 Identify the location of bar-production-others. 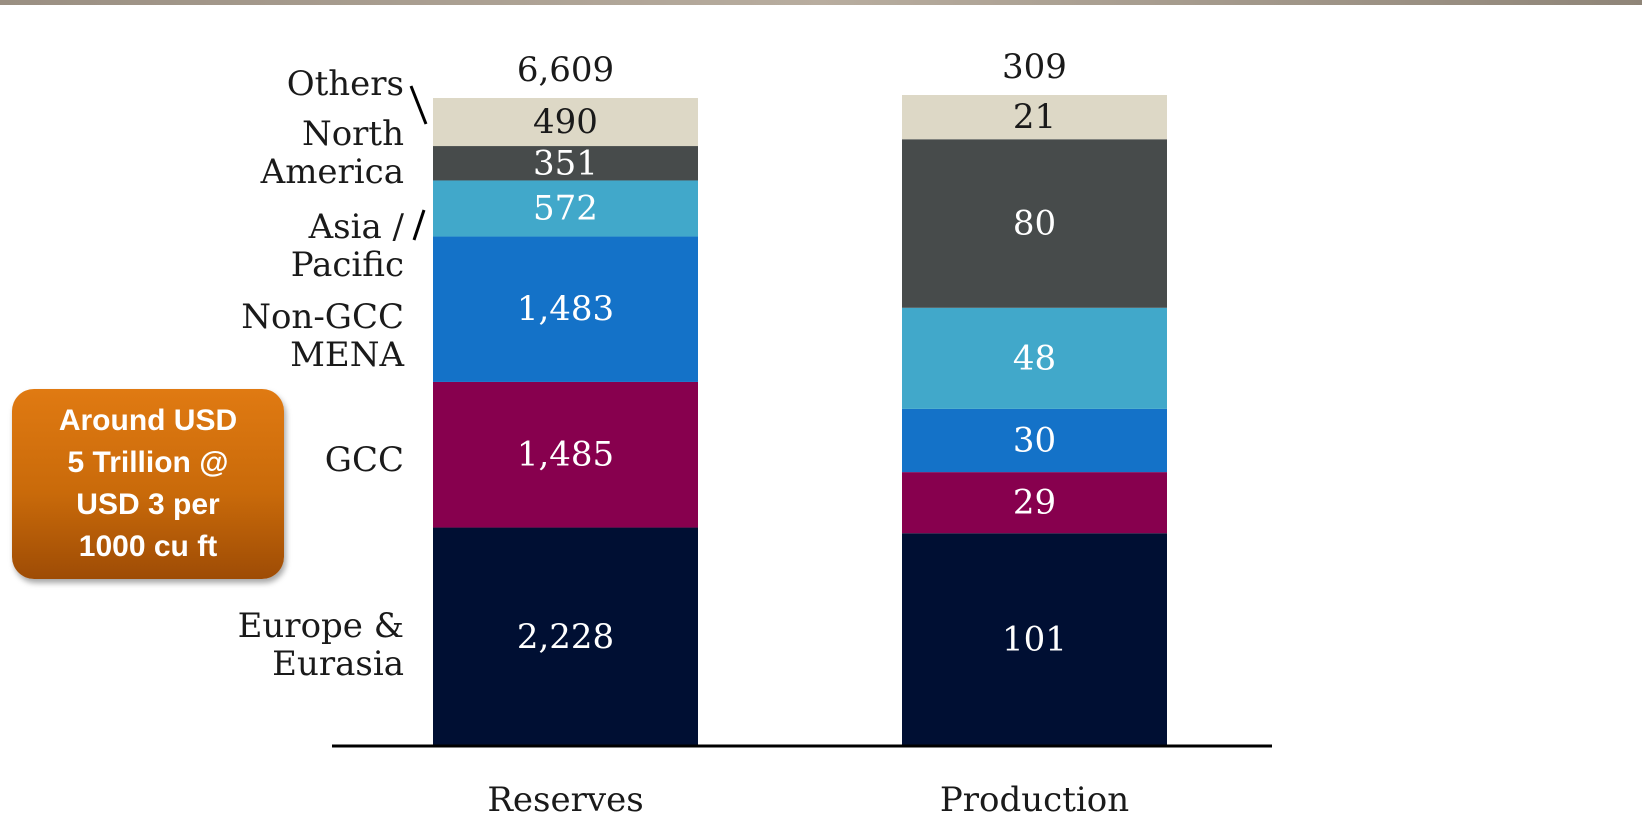
(1034, 117).